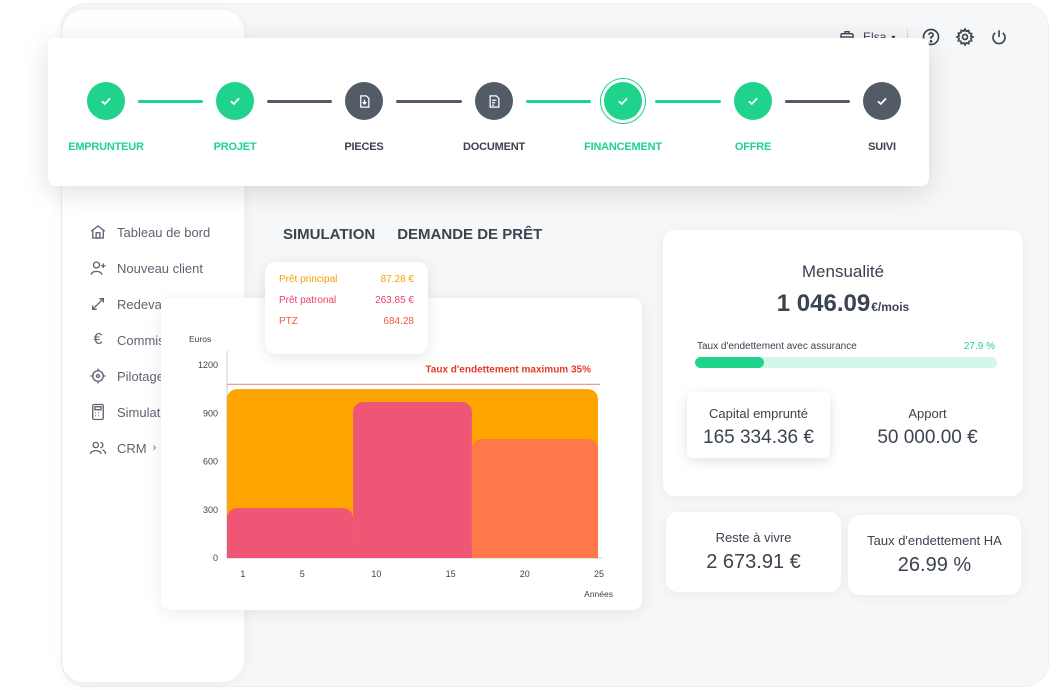 The width and height of the screenshot is (1058, 690). Describe the element at coordinates (98, 268) in the screenshot. I see `user-plus-icon` at that location.